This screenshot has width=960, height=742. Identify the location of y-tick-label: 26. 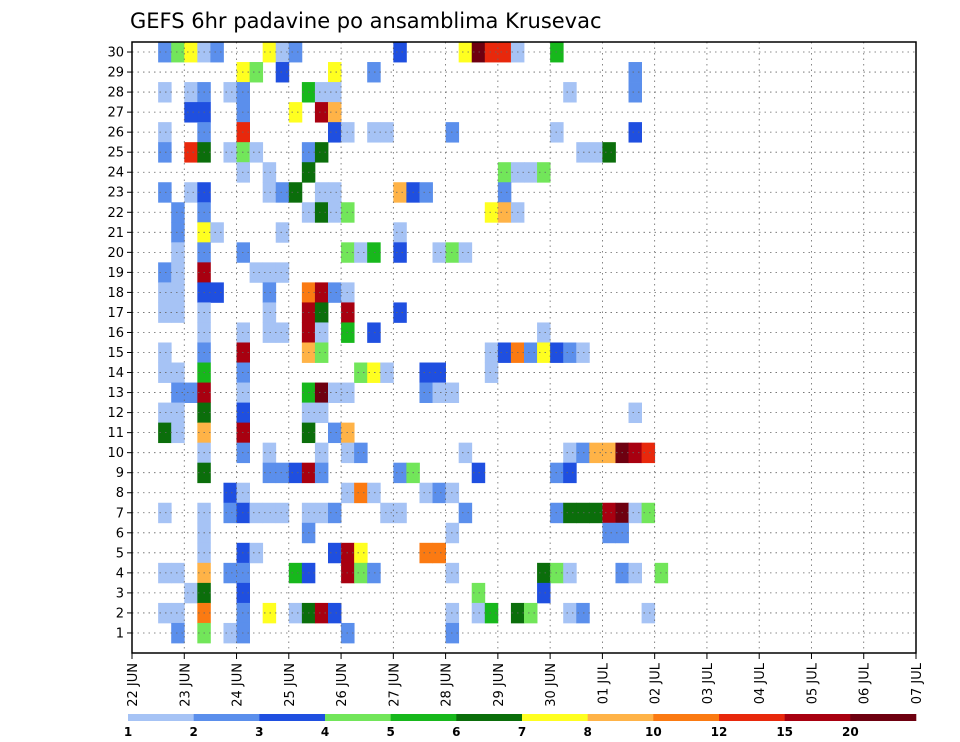
(115, 133).